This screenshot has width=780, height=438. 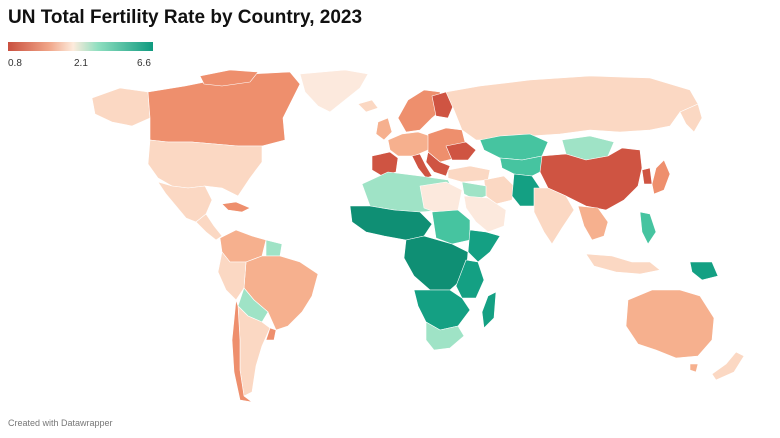 What do you see at coordinates (422, 166) in the screenshot?
I see `region-italy` at bounding box center [422, 166].